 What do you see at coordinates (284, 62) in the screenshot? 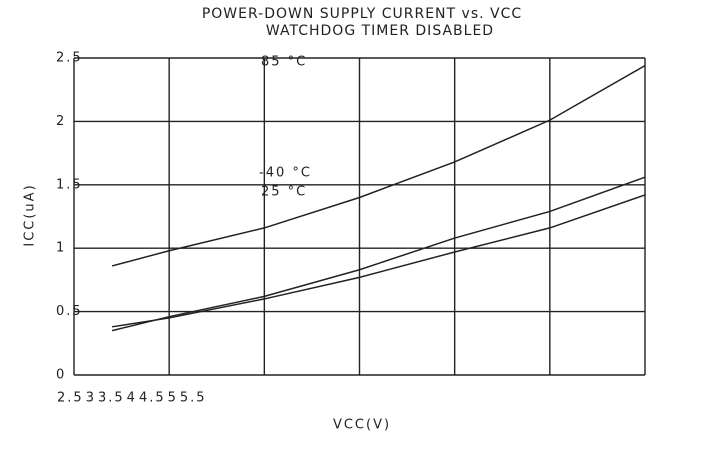
I see `series-label: 85 °C` at bounding box center [284, 62].